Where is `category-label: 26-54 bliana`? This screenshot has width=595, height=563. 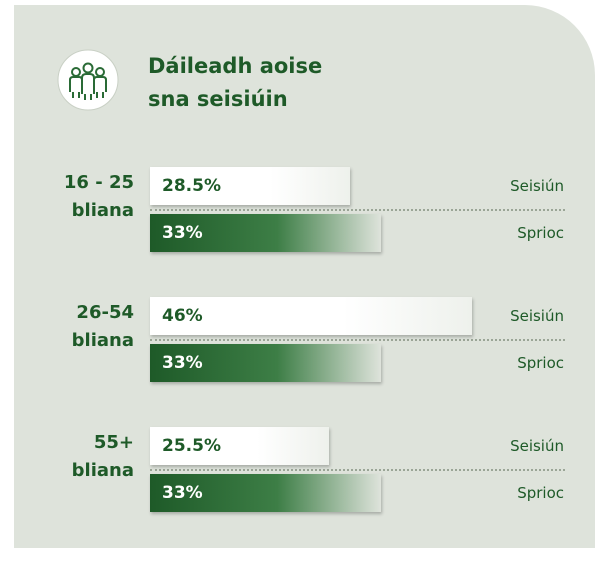
category-label: 26-54 bliana is located at coordinates (102, 326).